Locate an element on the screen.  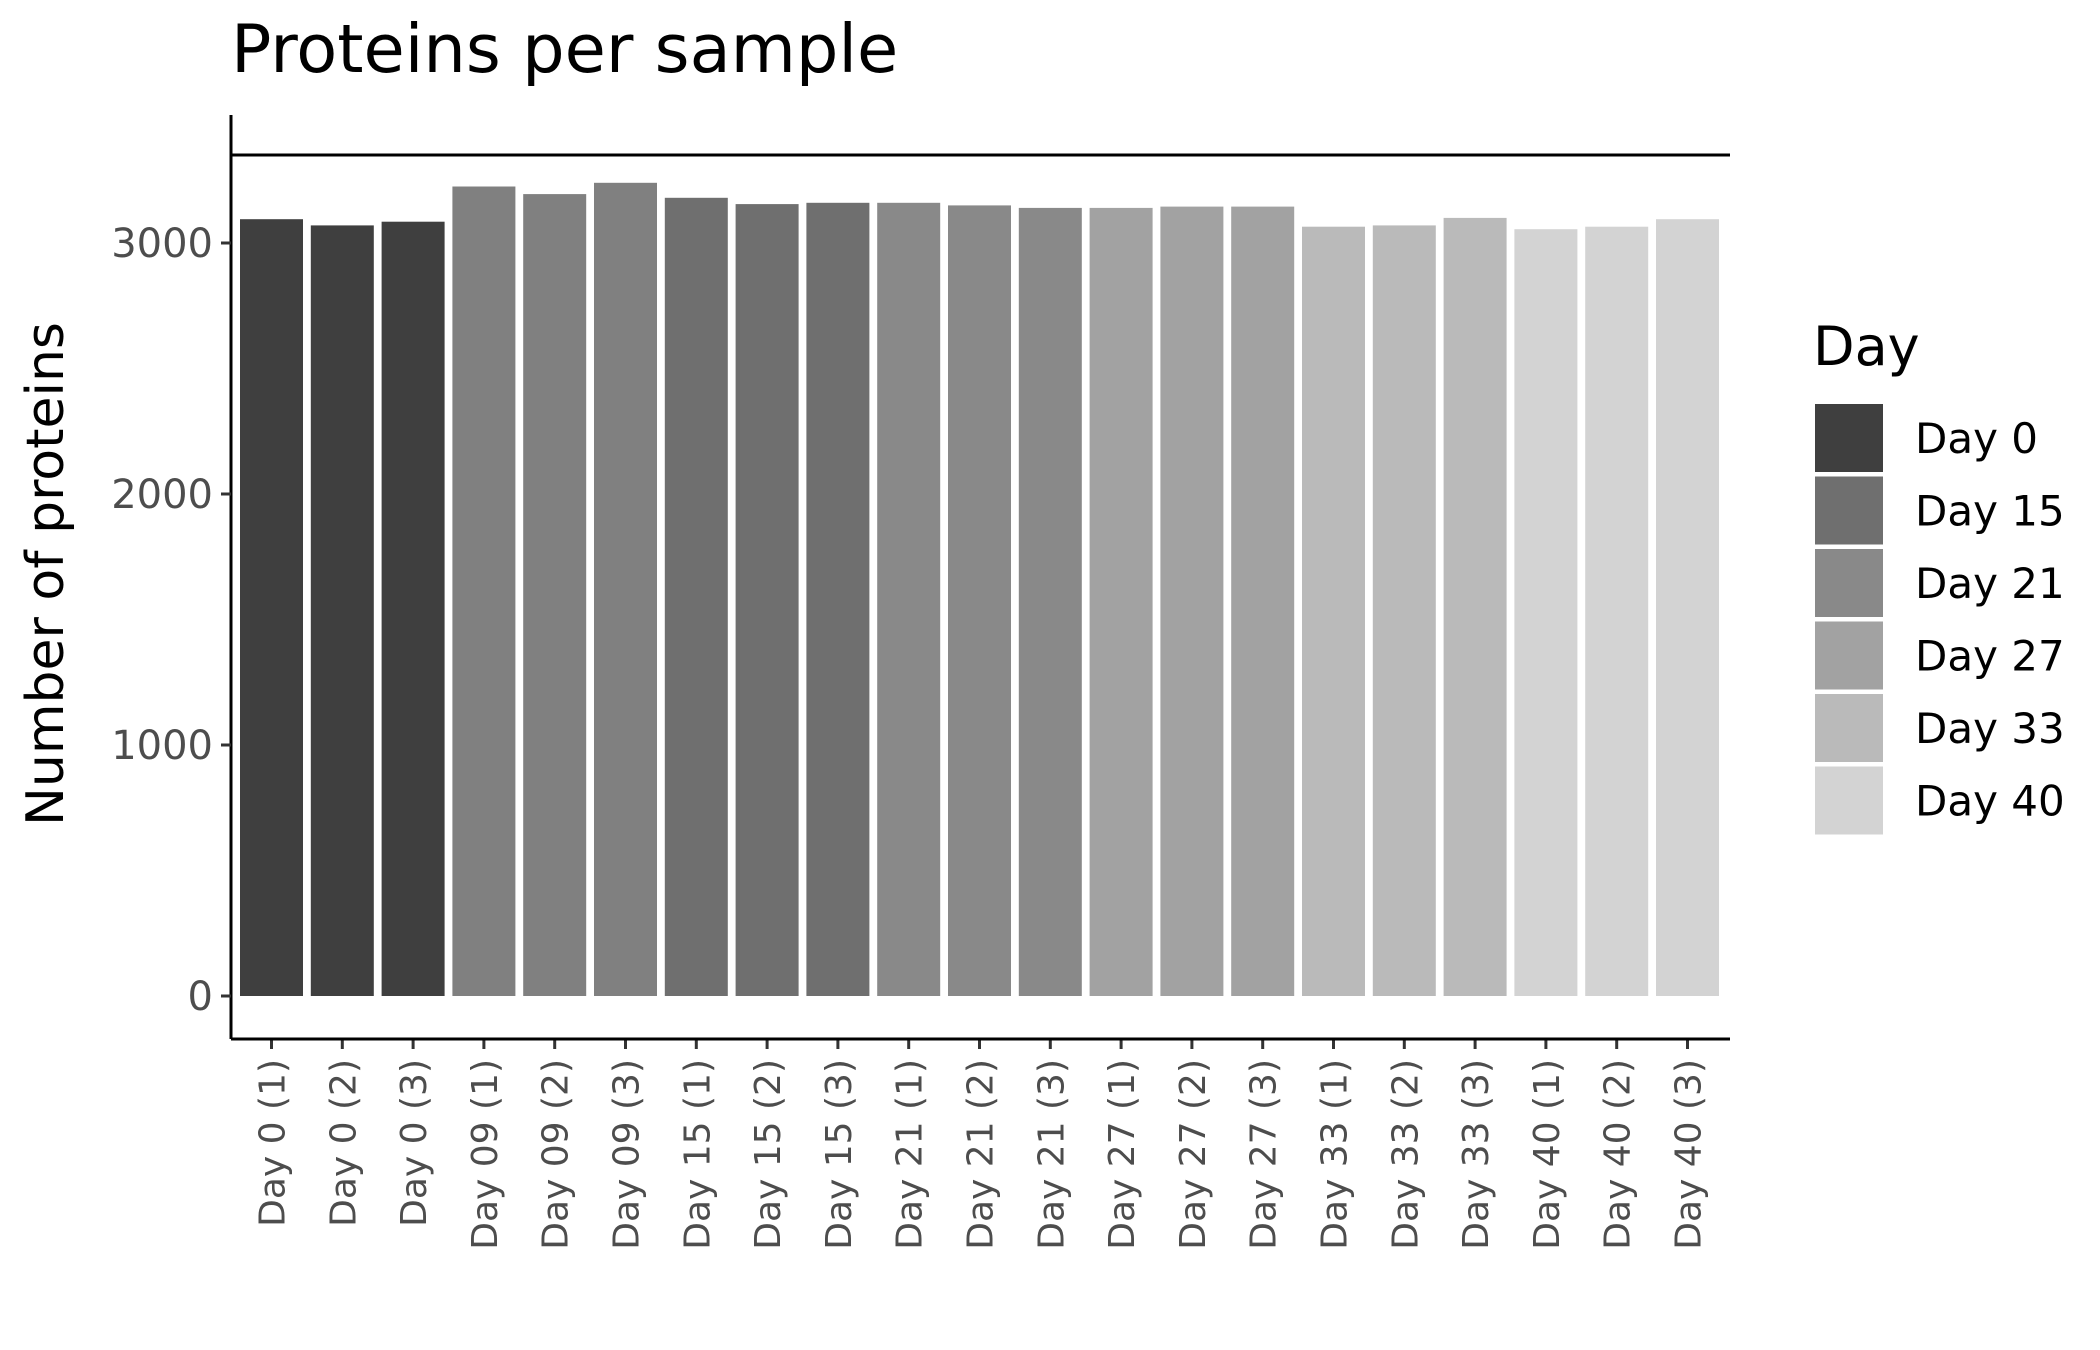
legend: Day Day 0 Day 15 Day 21 Day 27 Day 33 Day 40 is located at coordinates (1939, 575).